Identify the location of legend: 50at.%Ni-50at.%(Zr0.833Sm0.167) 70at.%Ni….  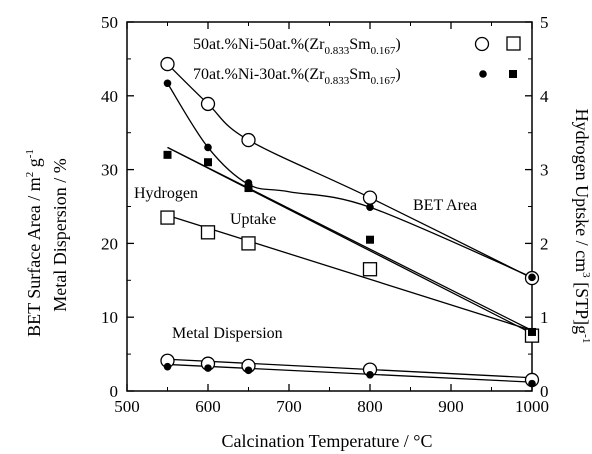
(357, 61).